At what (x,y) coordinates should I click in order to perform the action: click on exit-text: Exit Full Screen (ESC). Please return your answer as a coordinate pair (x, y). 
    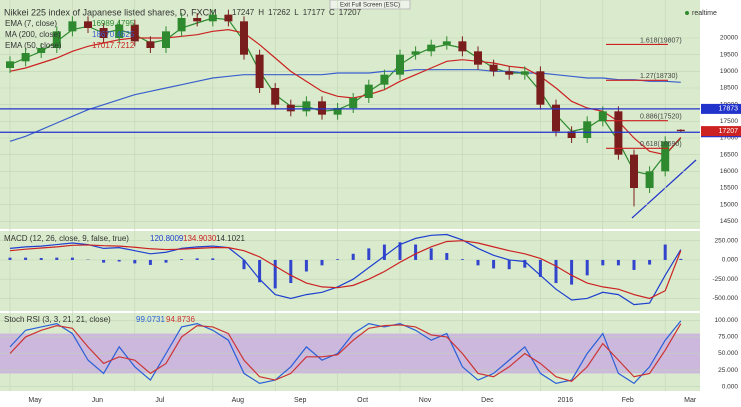
    Looking at the image, I should click on (370, 6).